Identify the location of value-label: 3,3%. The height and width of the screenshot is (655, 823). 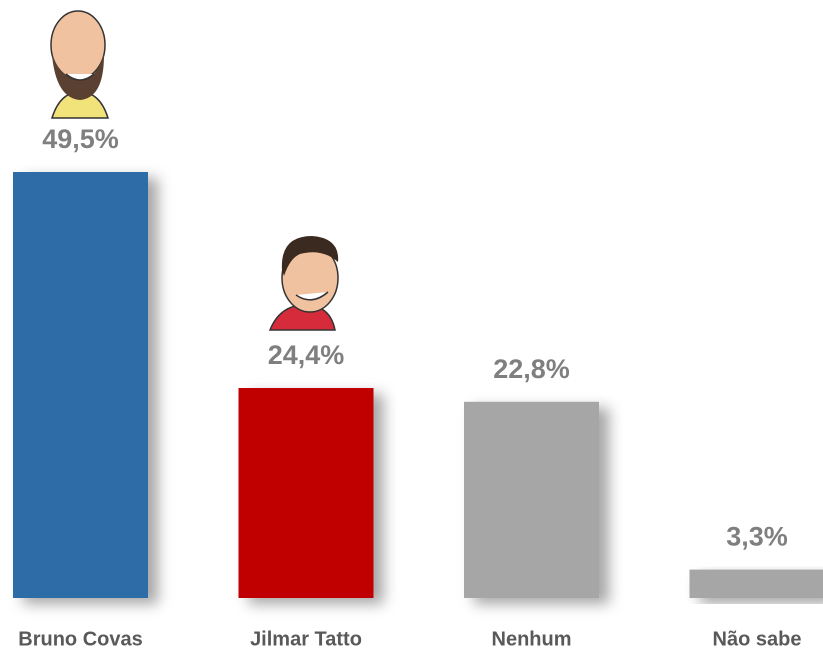
(757, 537).